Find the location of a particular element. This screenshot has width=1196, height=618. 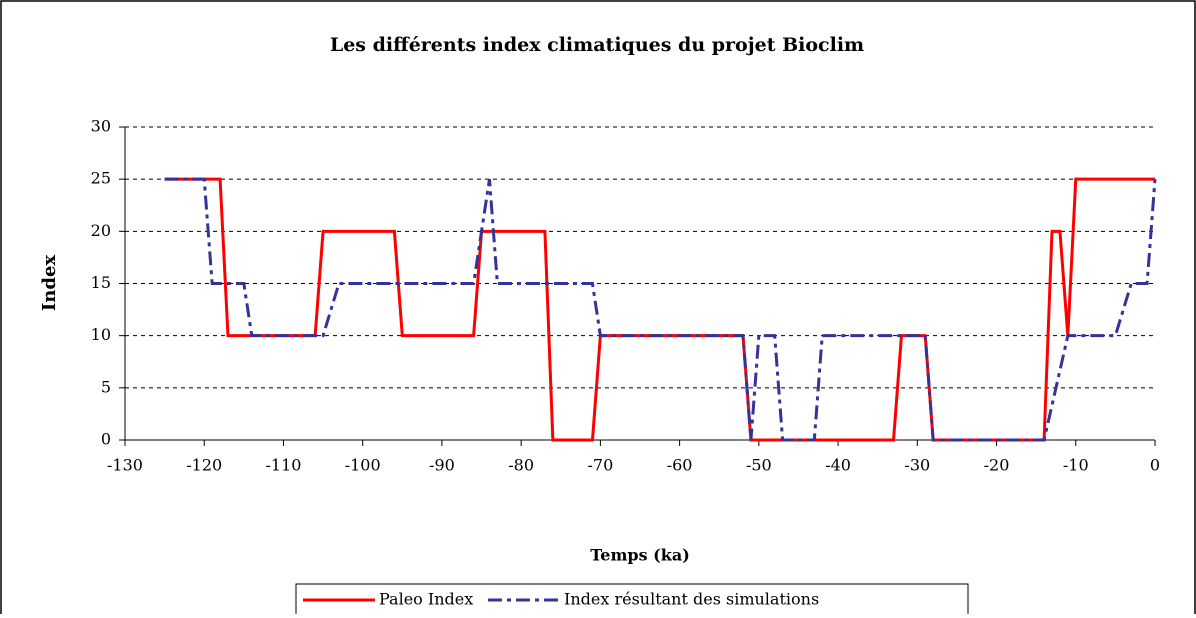

x-tick-label: -30 is located at coordinates (917, 465).